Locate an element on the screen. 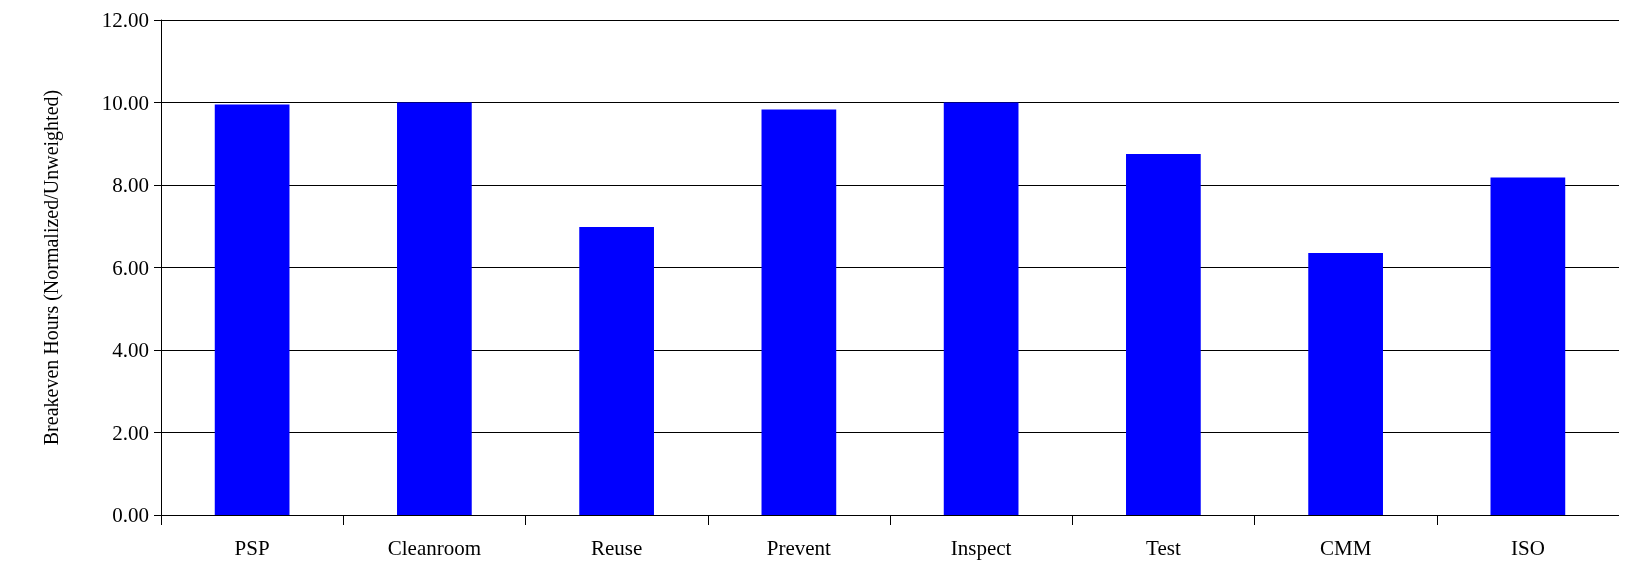 This screenshot has width=1627, height=587. x-tick-label: Test is located at coordinates (1163, 547).